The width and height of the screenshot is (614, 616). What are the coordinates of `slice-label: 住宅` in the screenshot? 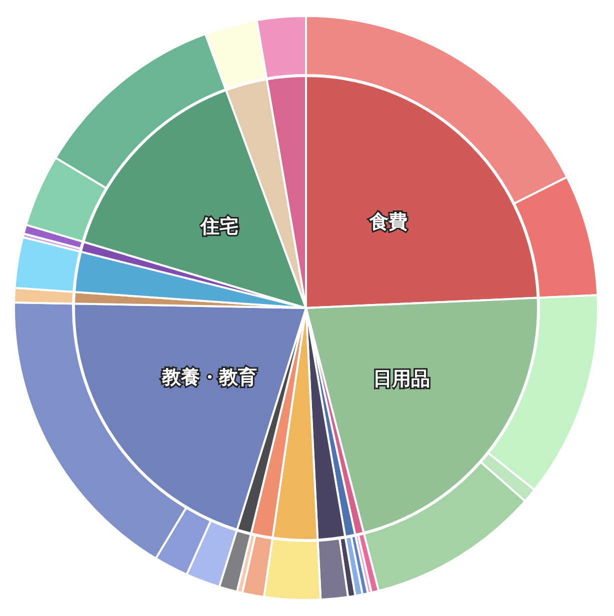 It's located at (218, 227).